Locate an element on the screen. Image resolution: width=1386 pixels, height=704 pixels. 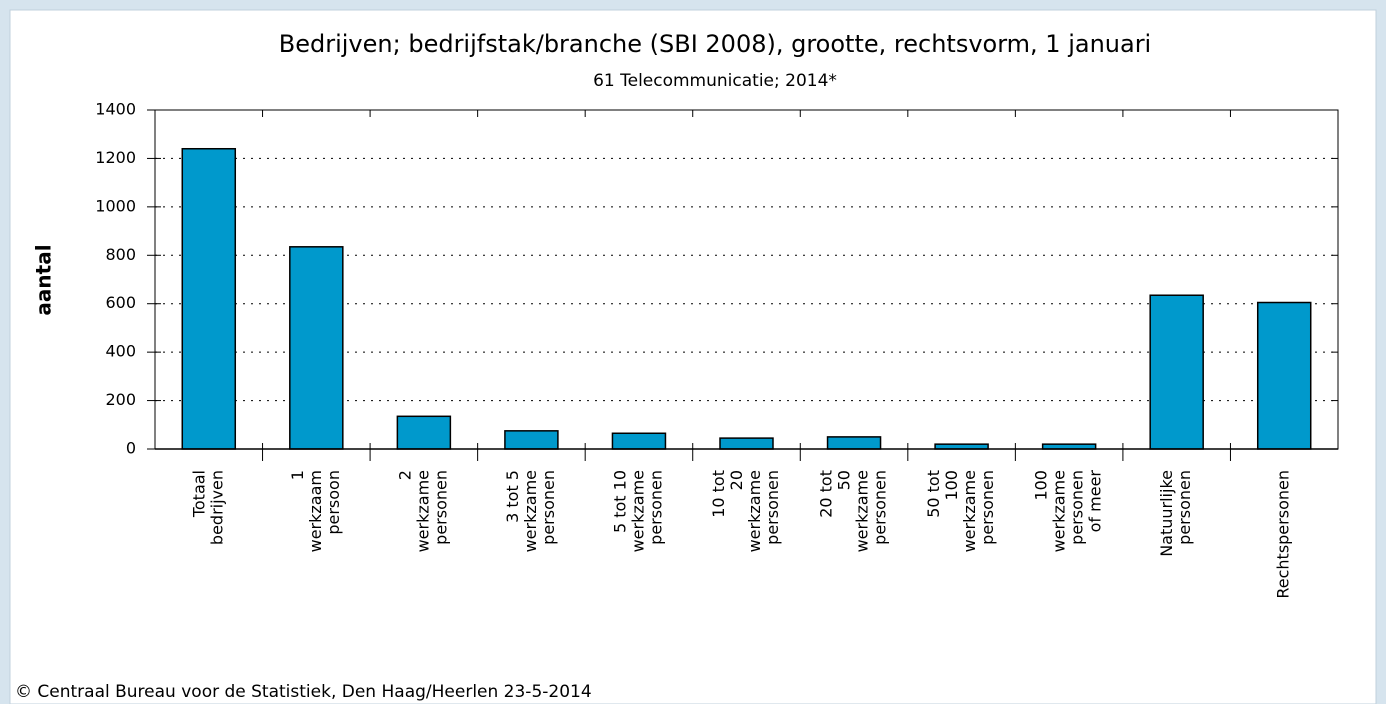
x-tick-label: 10 tot is located at coordinates (718, 494).